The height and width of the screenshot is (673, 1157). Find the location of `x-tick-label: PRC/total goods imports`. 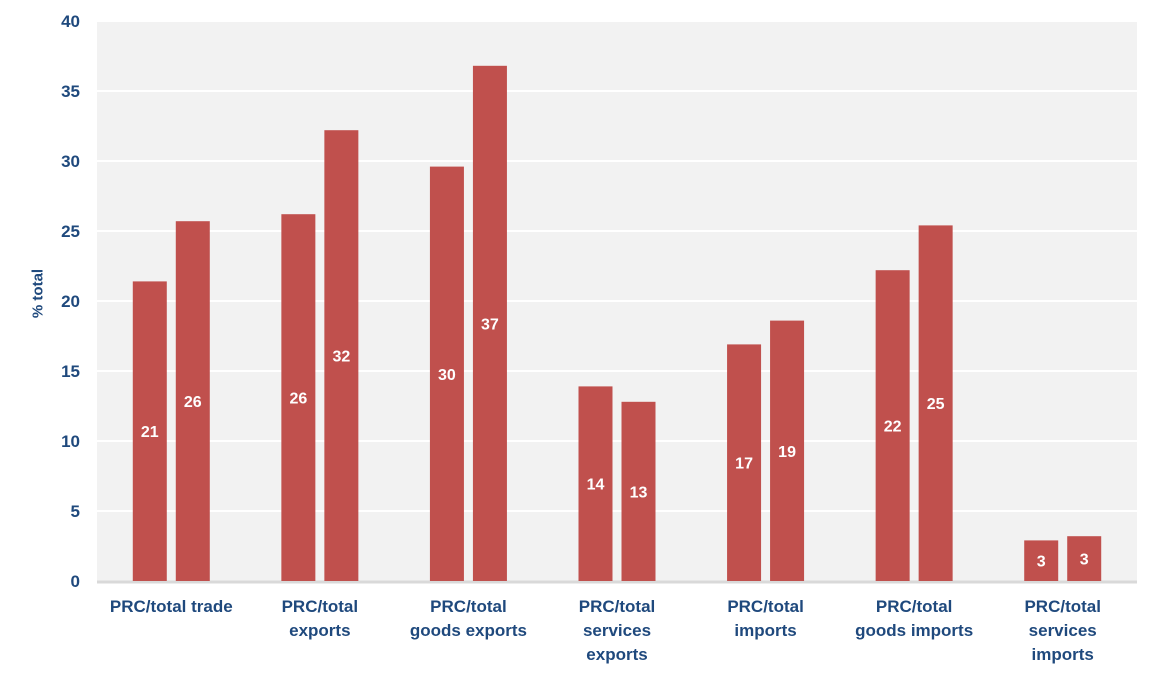

x-tick-label: PRC/total goods imports is located at coordinates (914, 618).